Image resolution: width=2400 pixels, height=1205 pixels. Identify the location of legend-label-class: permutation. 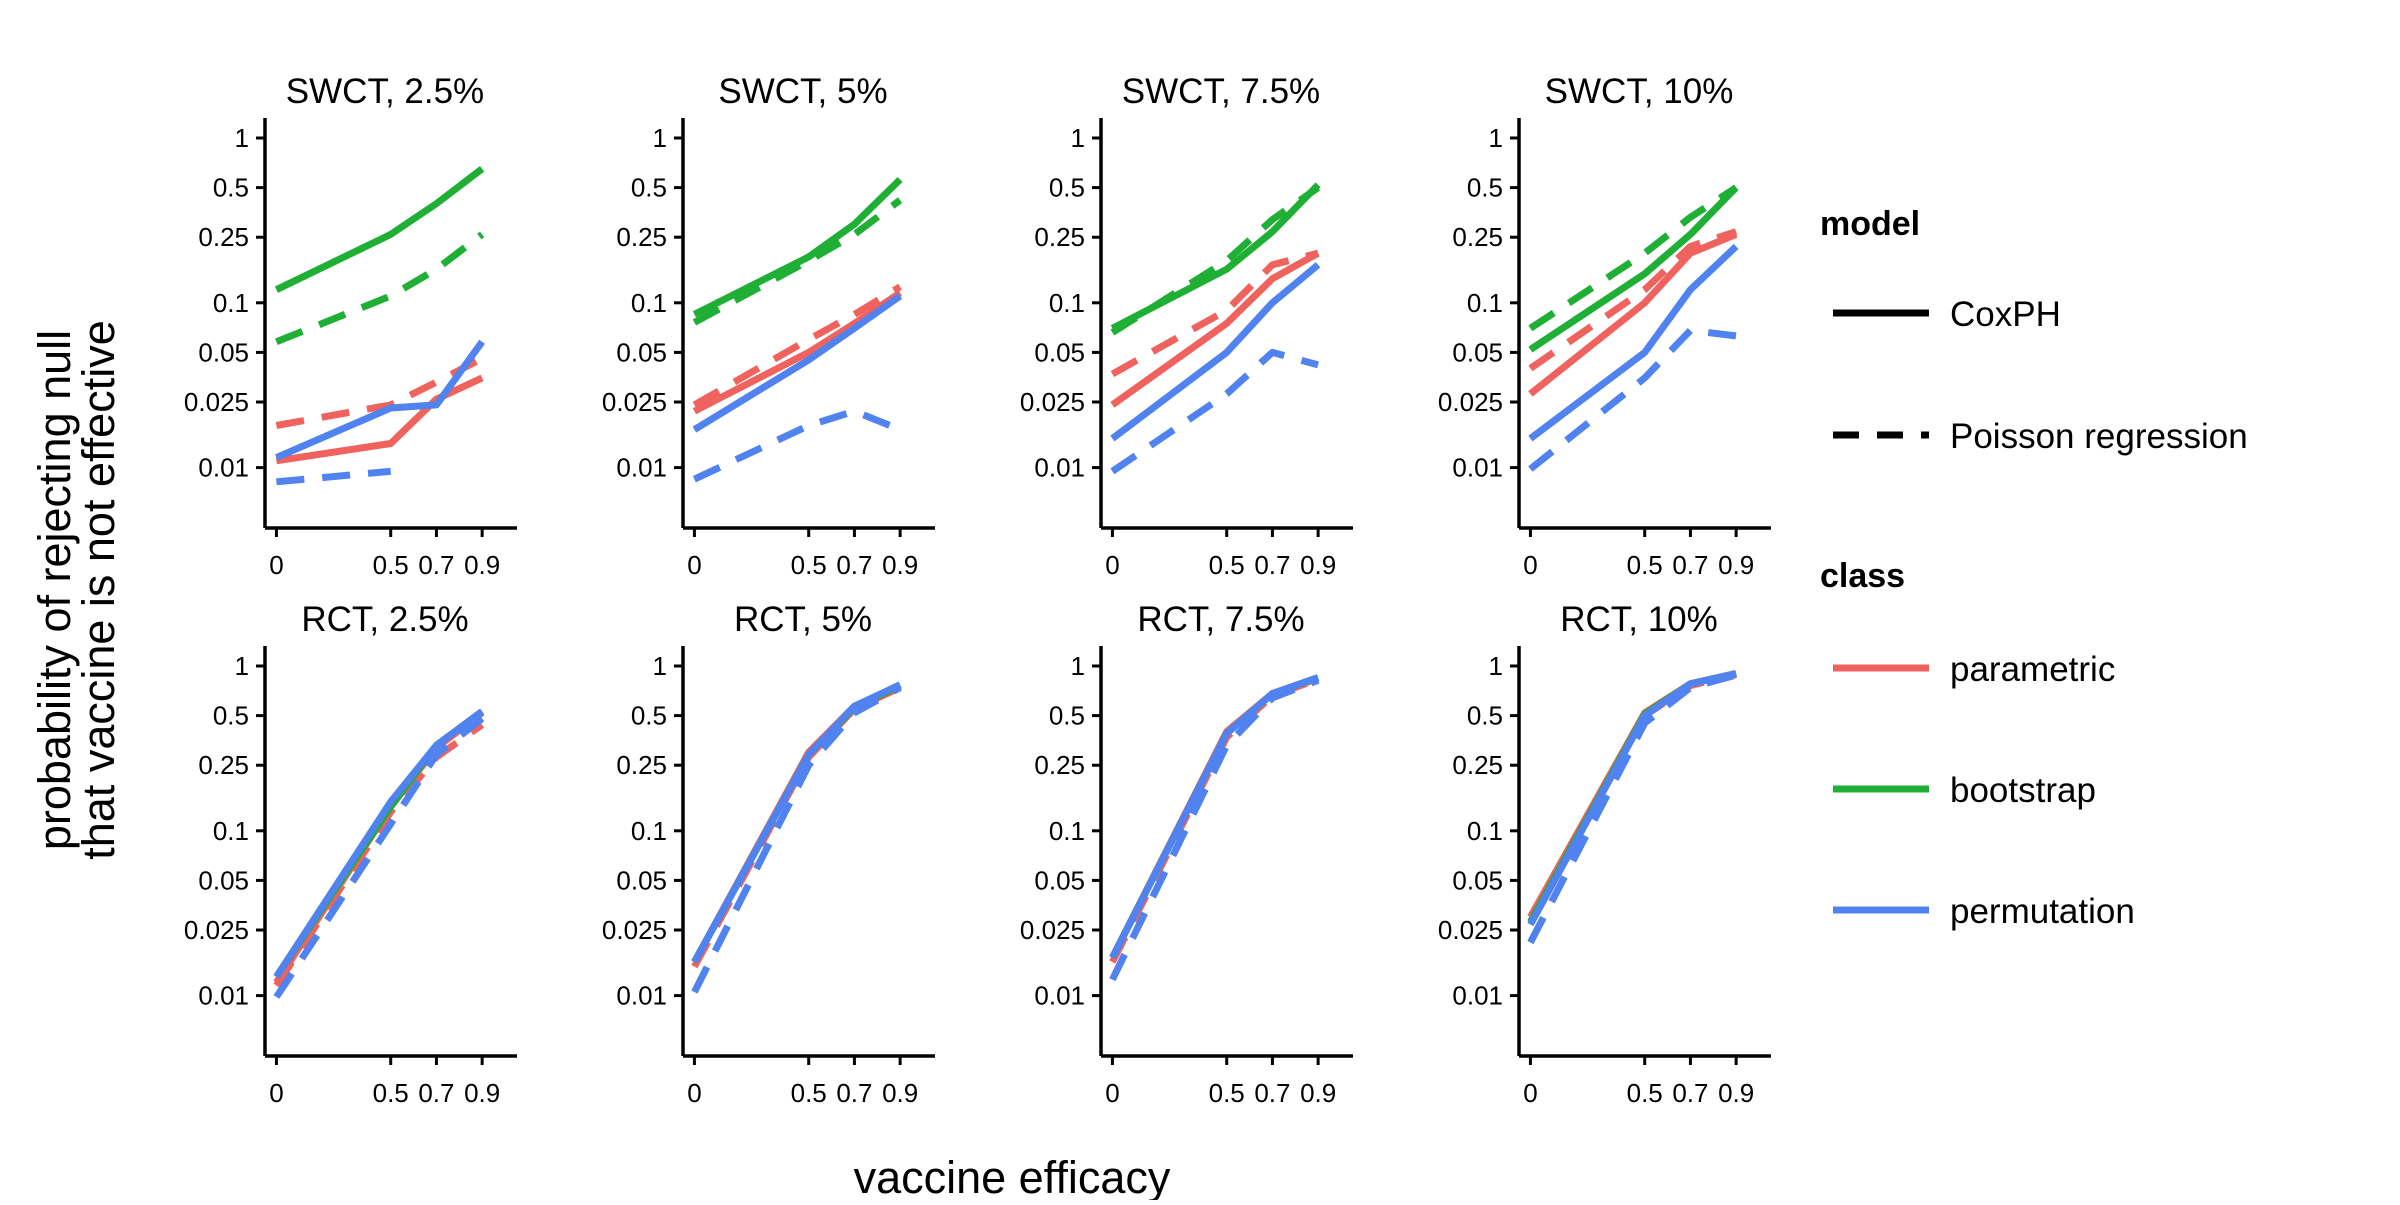
(2042, 911).